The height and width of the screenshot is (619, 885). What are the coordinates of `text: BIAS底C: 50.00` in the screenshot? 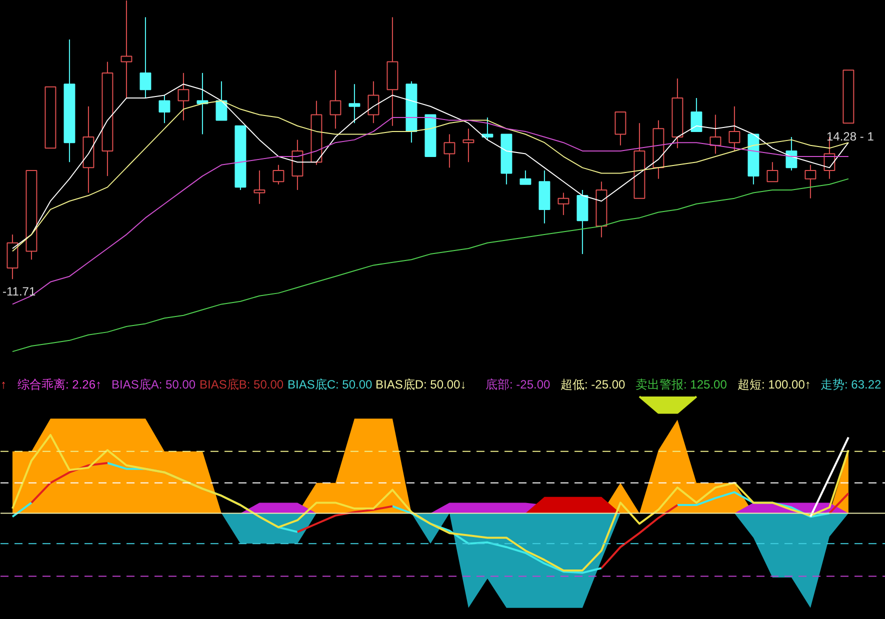 It's located at (330, 385).